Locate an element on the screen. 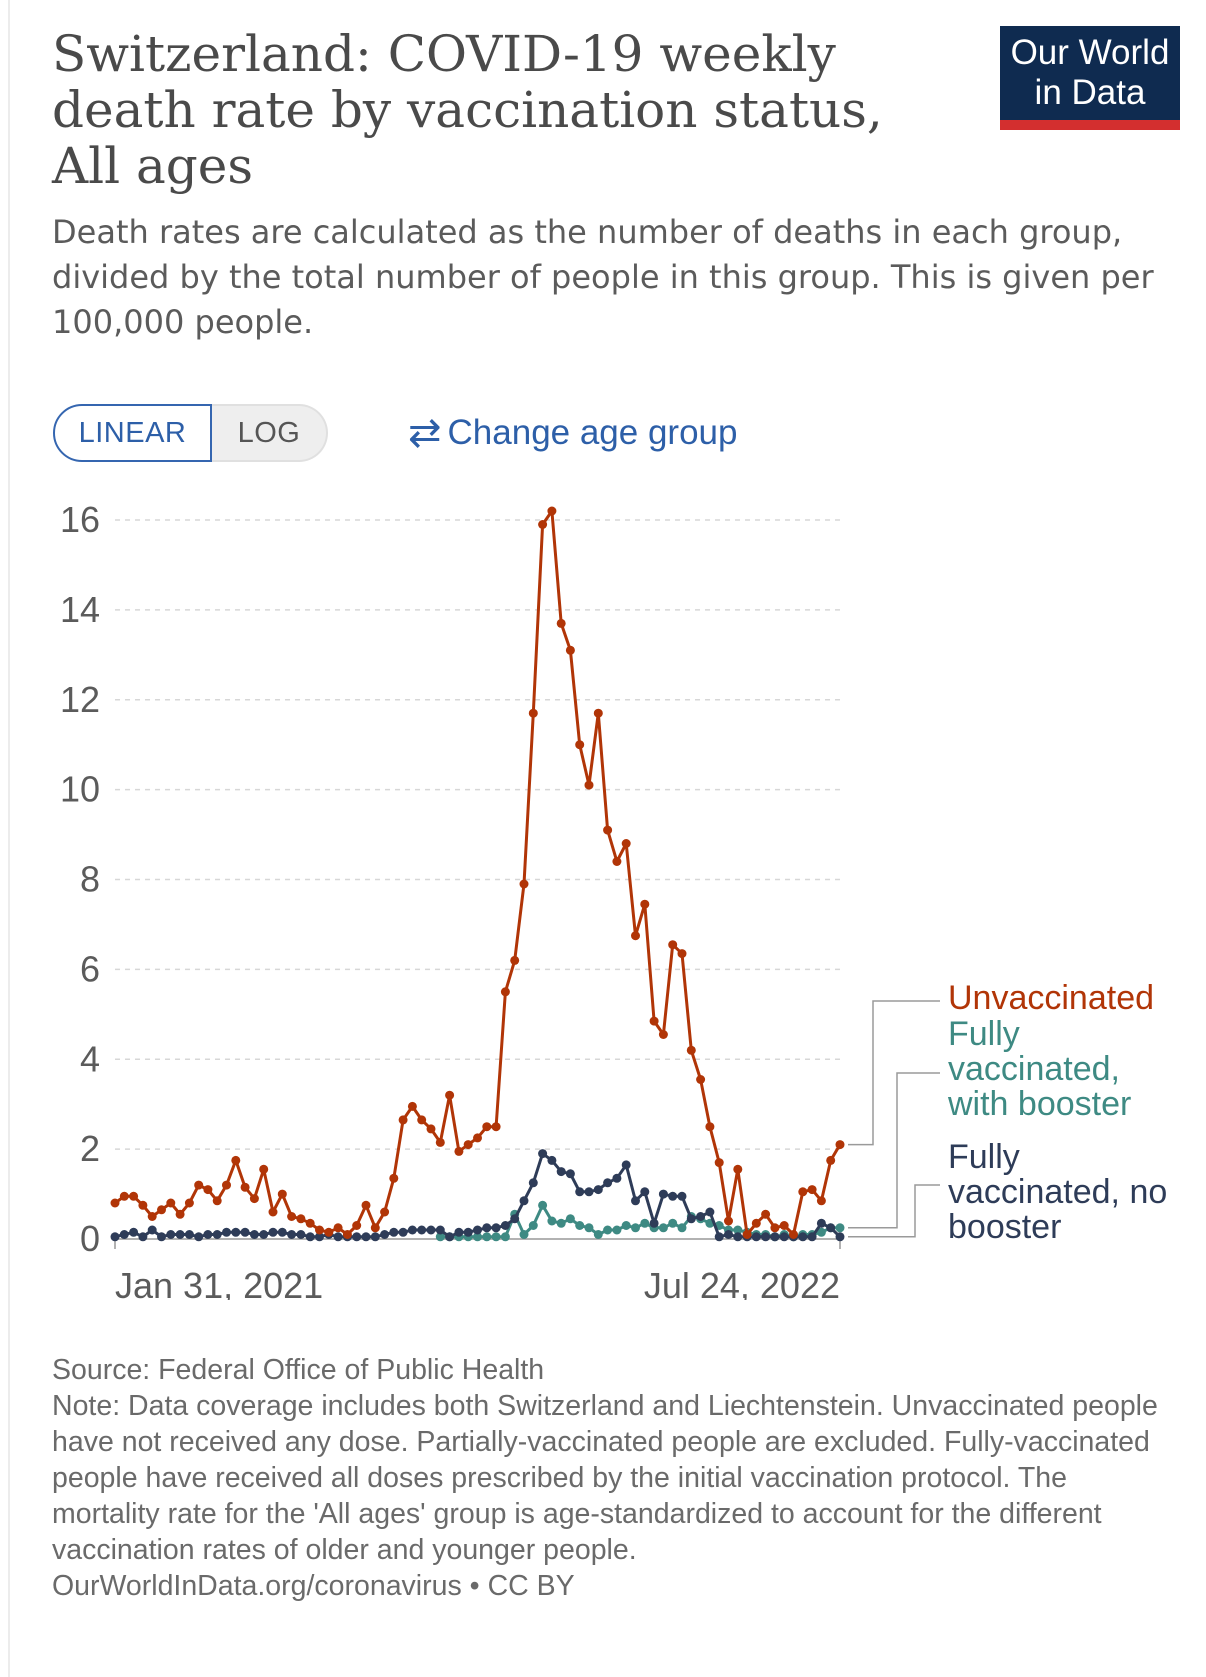  license-link: CC BY is located at coordinates (531, 1586).